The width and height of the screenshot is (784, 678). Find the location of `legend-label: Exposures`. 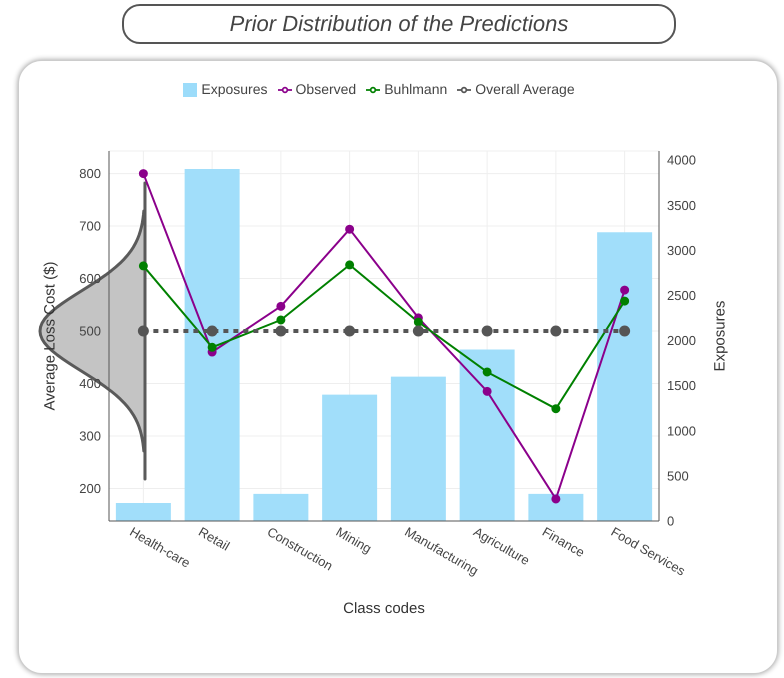

legend-label: Exposures is located at coordinates (234, 89).